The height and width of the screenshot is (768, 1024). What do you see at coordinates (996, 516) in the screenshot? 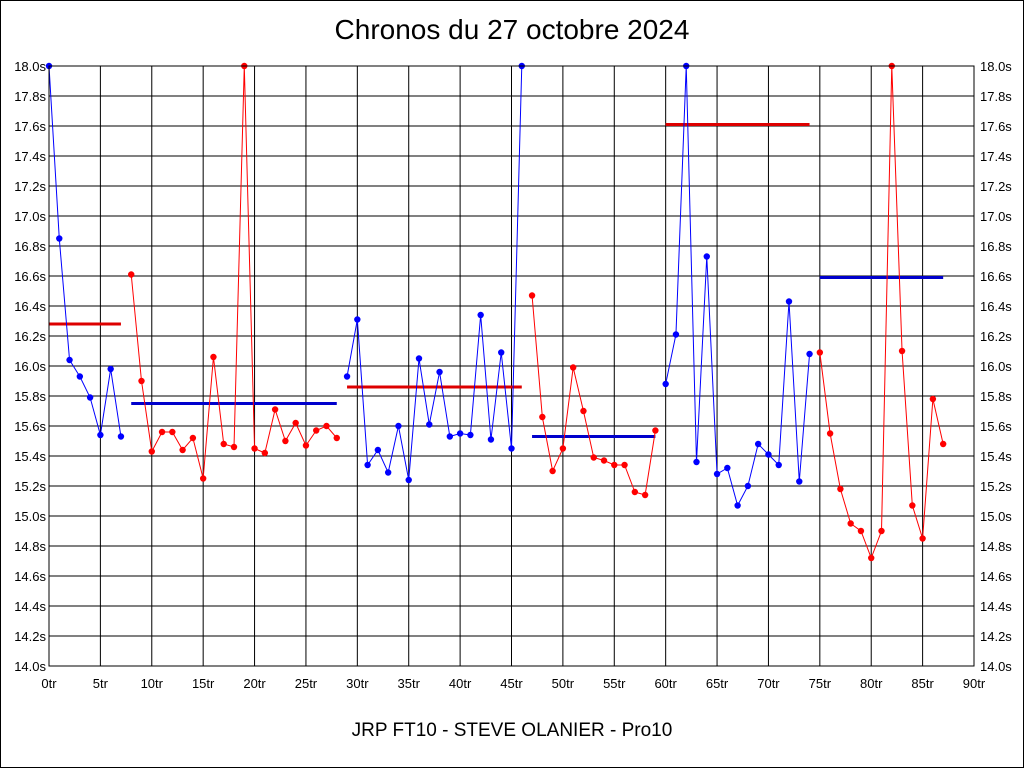
I see `y-tick-label: 15.0s` at bounding box center [996, 516].